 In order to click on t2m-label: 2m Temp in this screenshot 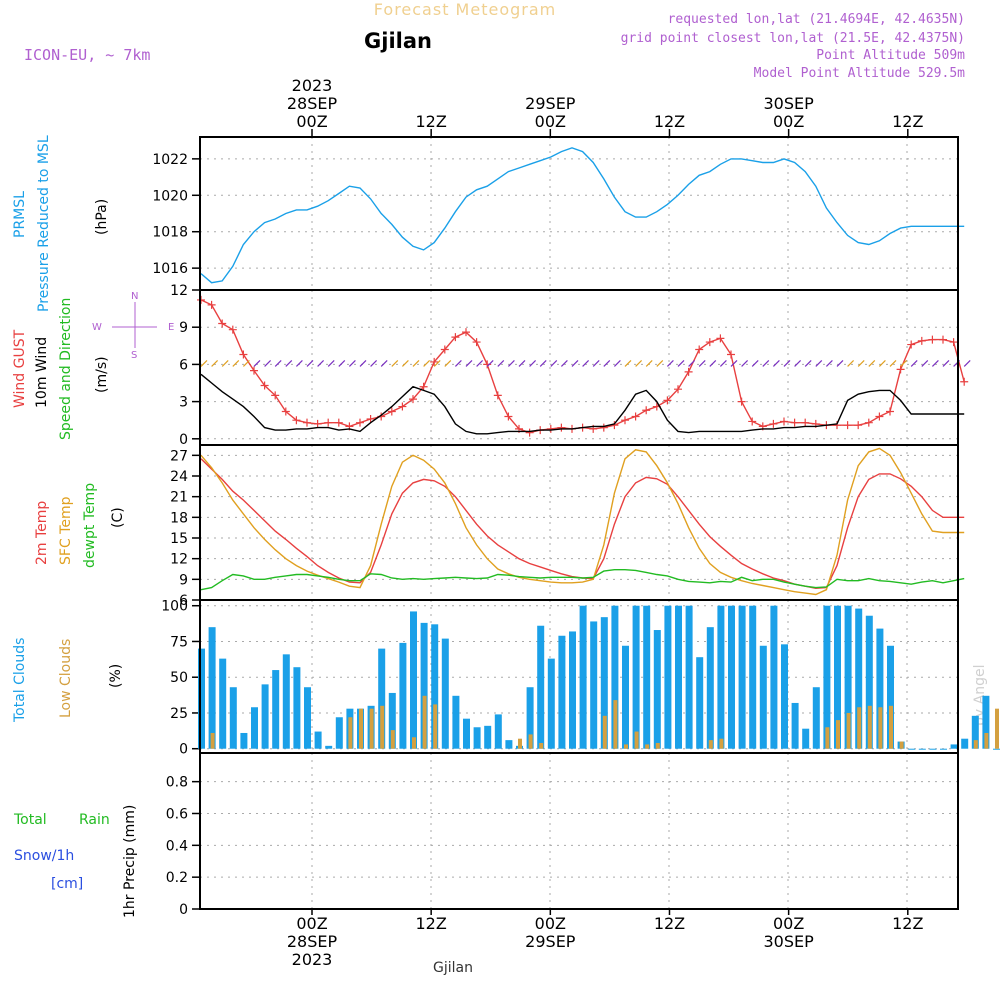, I will do `click(42, 533)`.